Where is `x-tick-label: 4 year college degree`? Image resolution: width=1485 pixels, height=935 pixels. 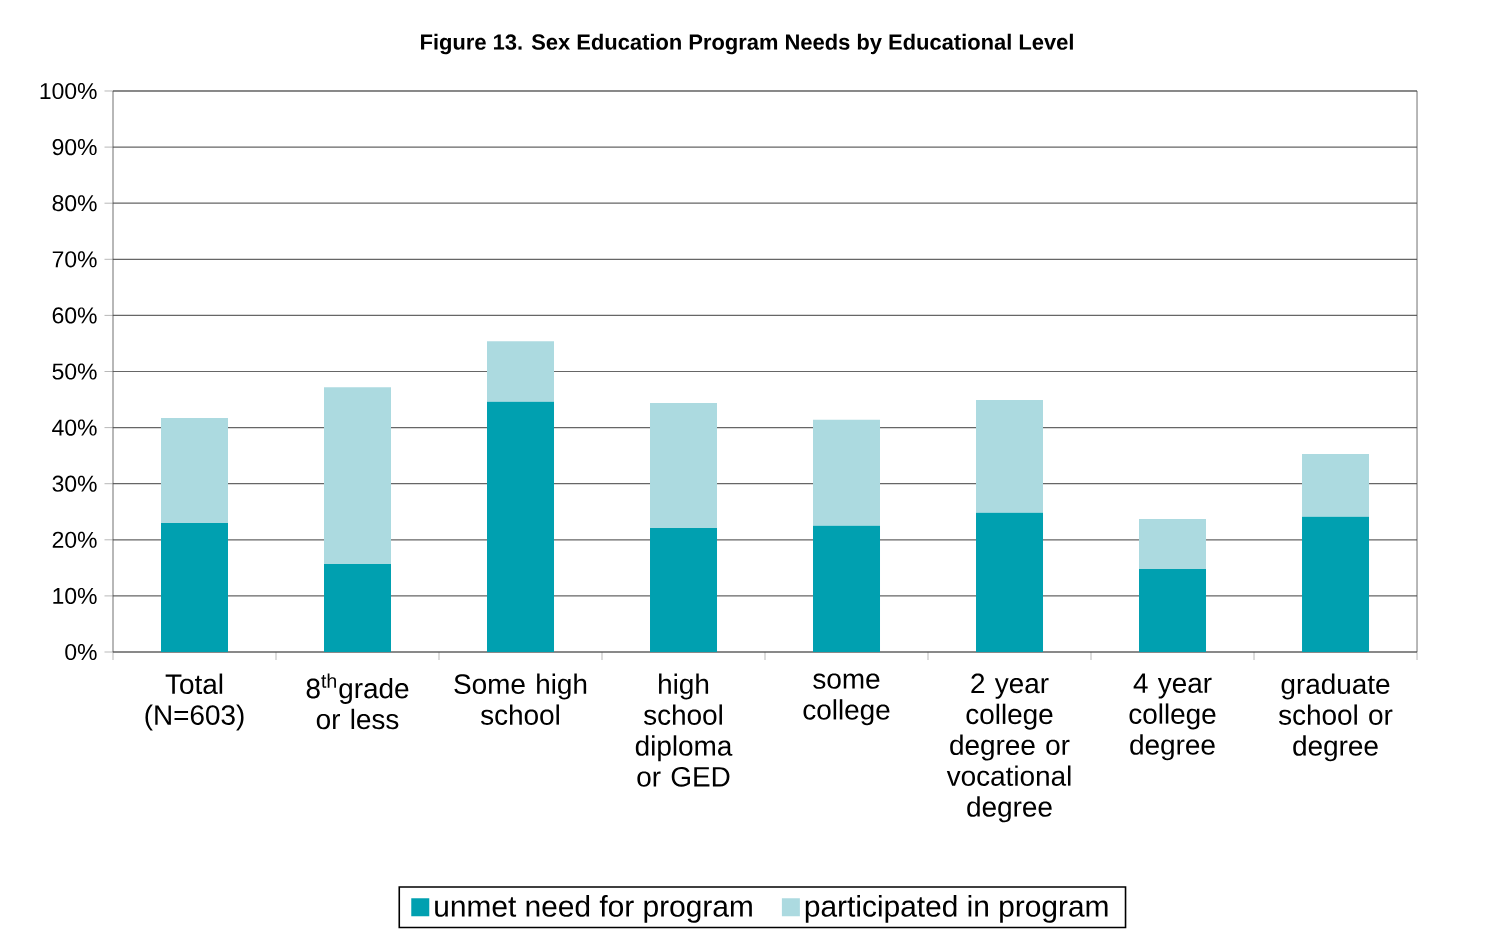 x-tick-label: 4 year college degree is located at coordinates (1172, 717).